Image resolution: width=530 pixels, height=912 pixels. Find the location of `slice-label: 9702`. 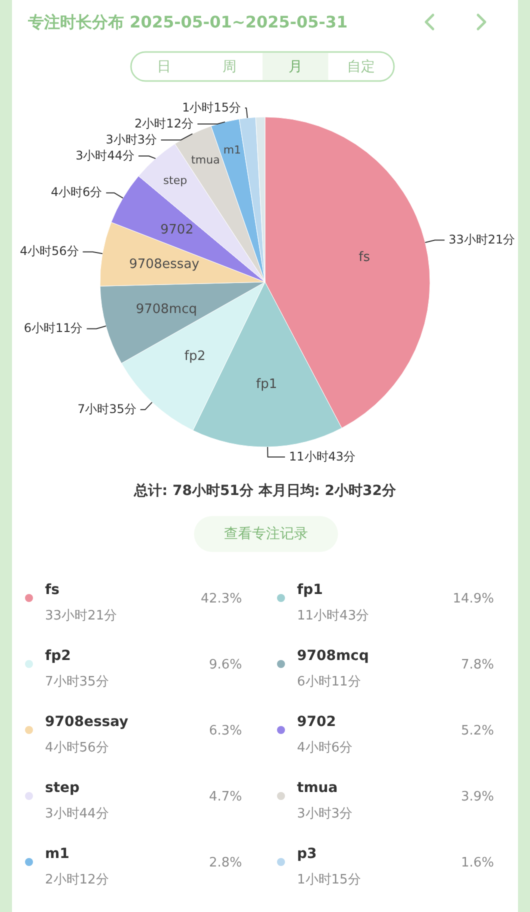

slice-label: 9702 is located at coordinates (177, 230).